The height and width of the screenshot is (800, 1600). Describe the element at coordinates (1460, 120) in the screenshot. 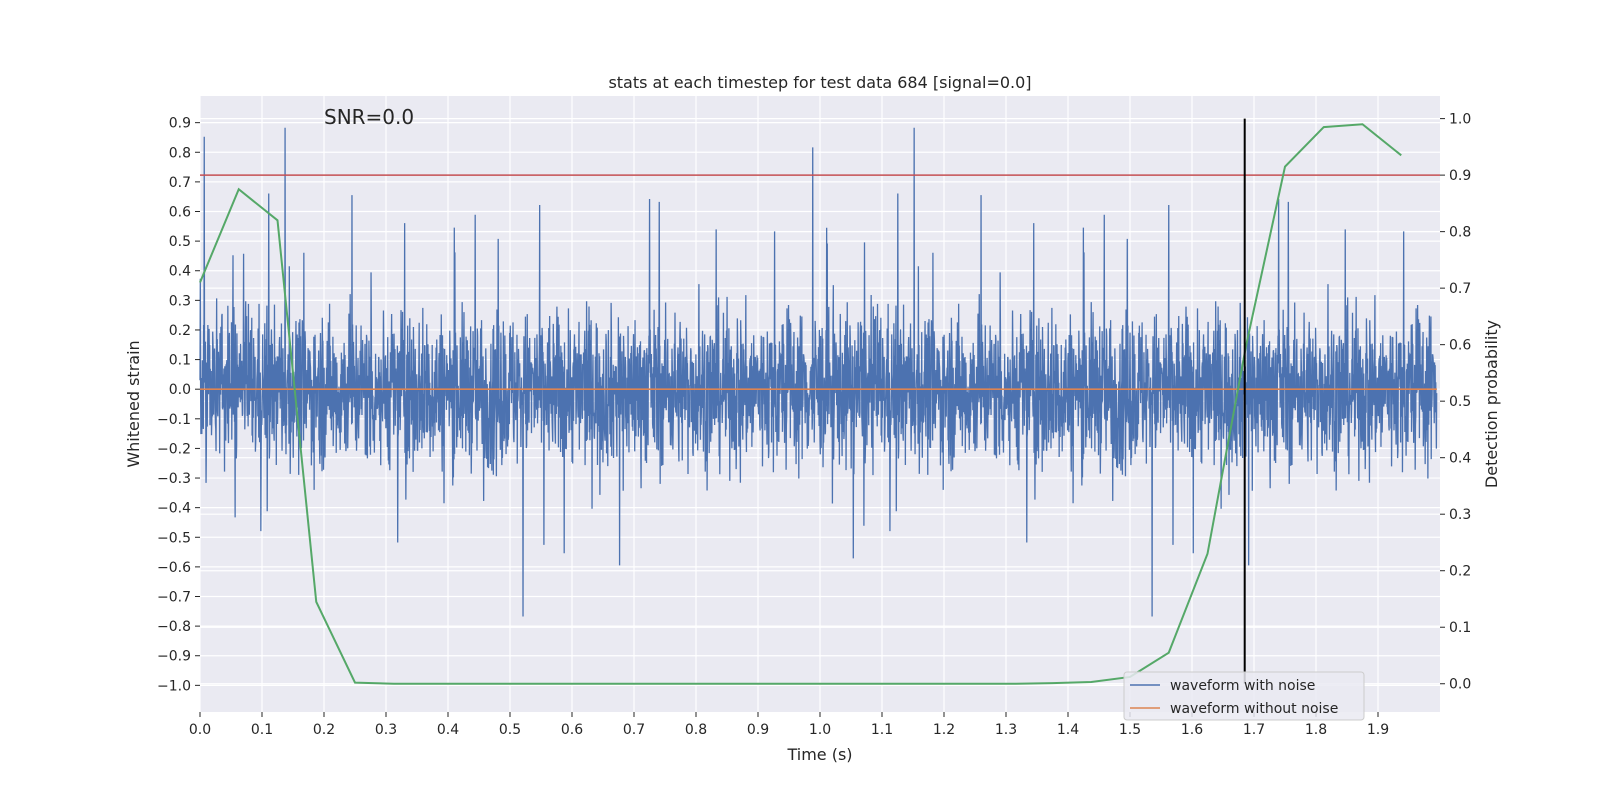

I see `y-tick-label-right: 1.0` at that location.